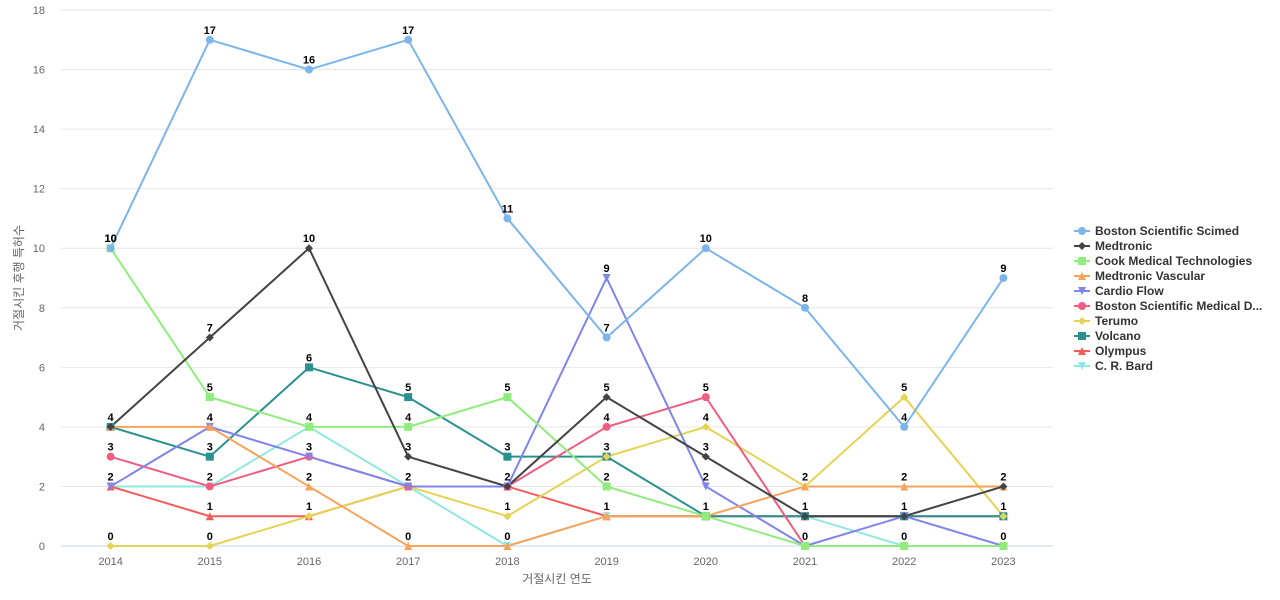 This screenshot has height=600, width=1280. Describe the element at coordinates (1116, 321) in the screenshot. I see `legend-label: Terumo` at that location.